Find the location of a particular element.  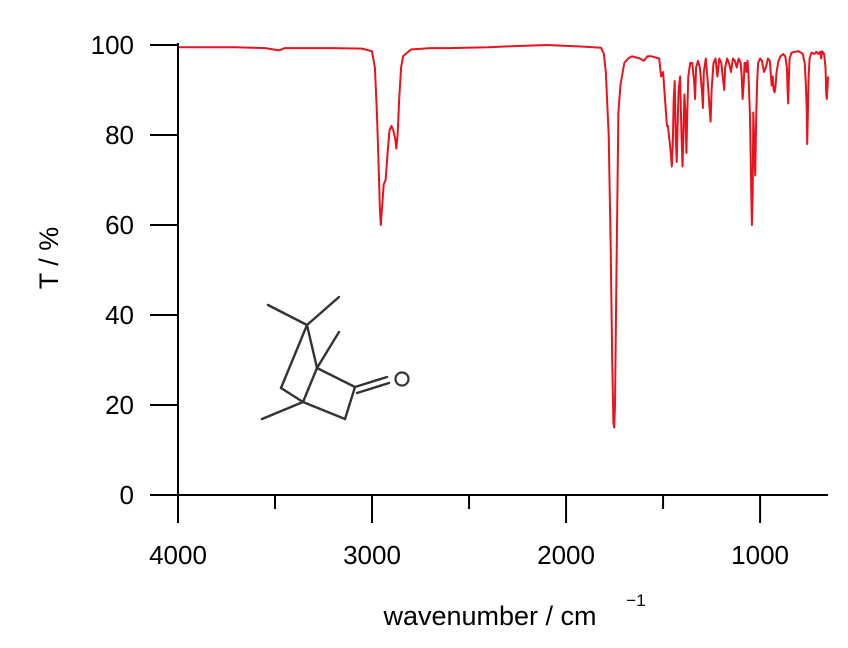

x-tick-label: 2000 is located at coordinates (566, 555).